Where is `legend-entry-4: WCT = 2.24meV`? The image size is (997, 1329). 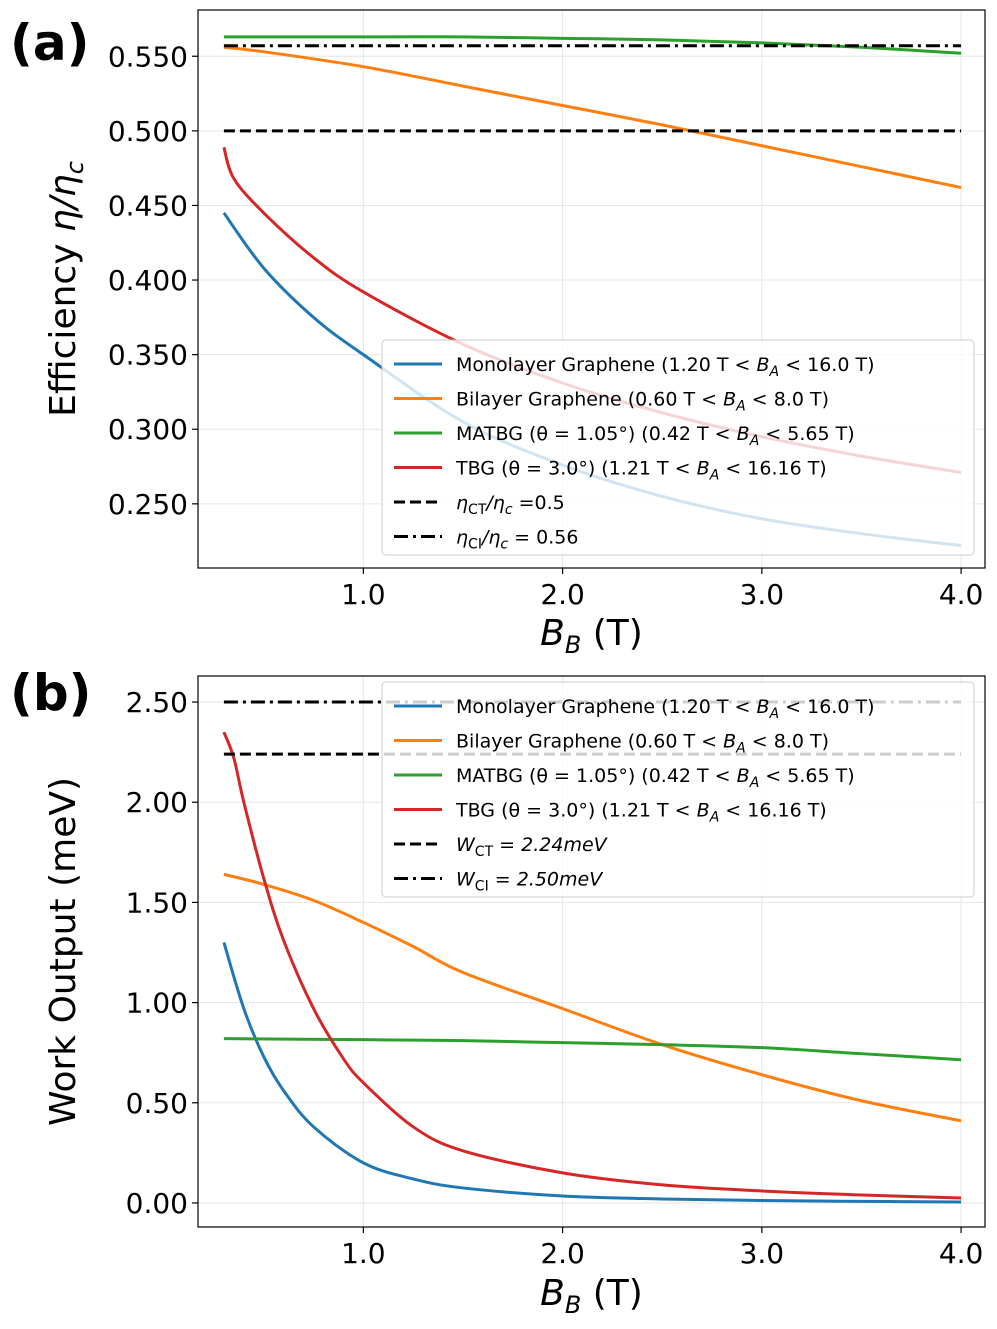 legend-entry-4: WCT = 2.24meV is located at coordinates (532, 847).